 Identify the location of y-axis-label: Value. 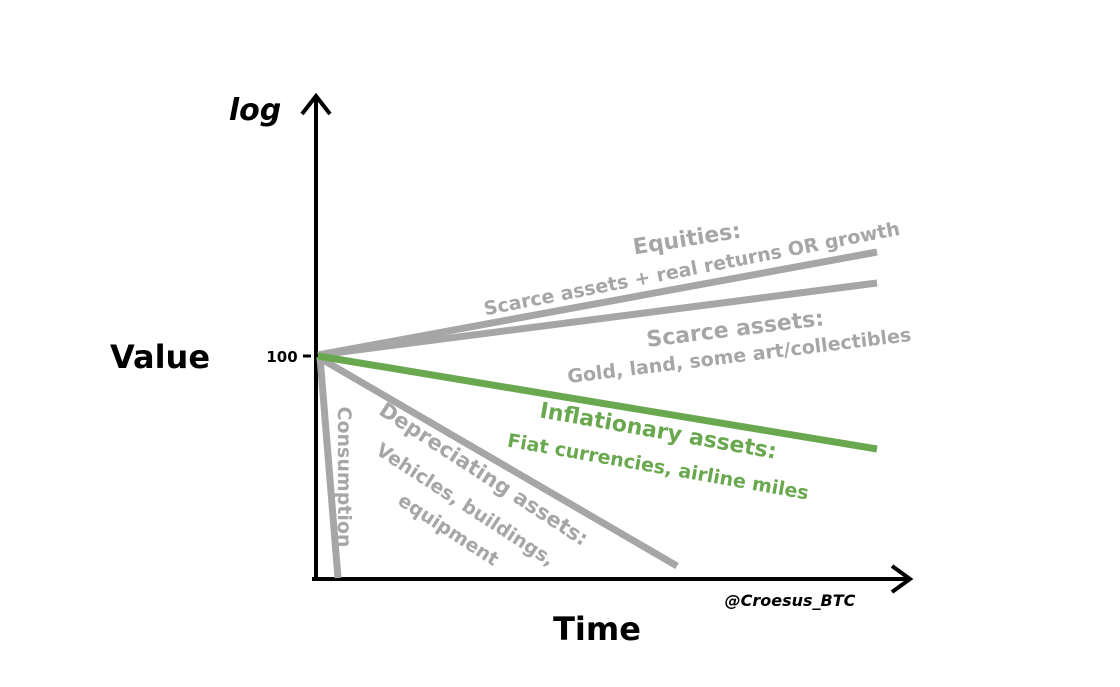
(160, 357).